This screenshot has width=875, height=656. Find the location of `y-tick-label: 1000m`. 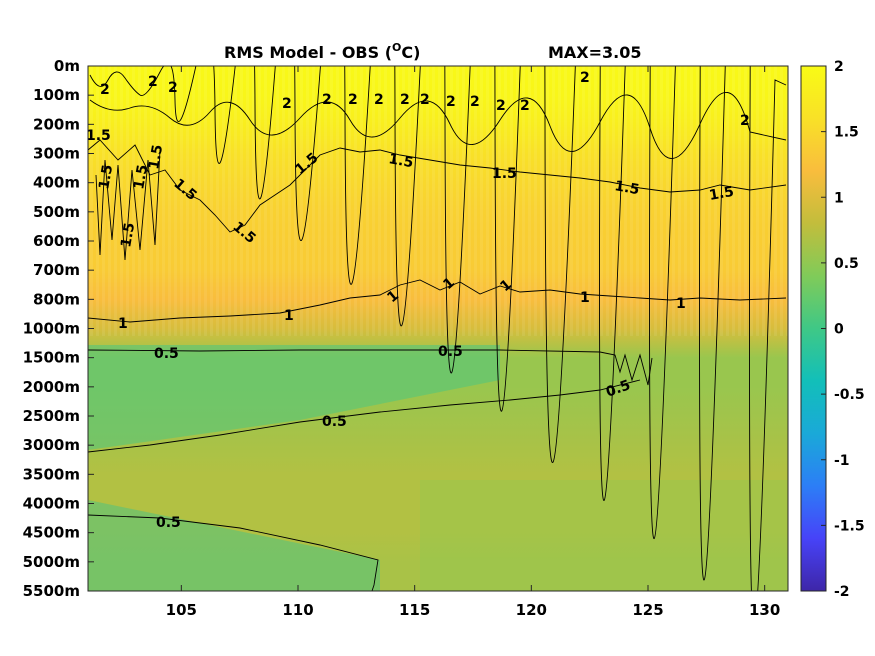

y-tick-label: 1000m is located at coordinates (51, 329).